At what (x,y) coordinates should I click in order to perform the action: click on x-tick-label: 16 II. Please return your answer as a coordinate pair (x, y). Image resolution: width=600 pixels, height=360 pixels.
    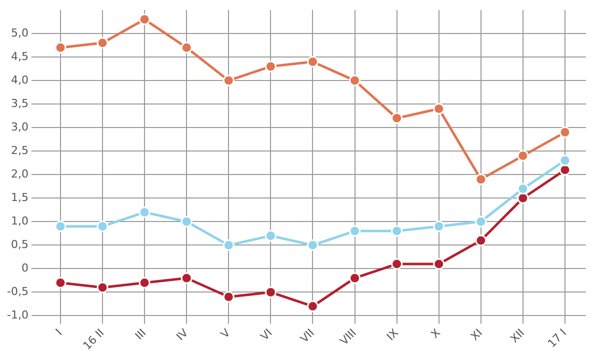
    Looking at the image, I should click on (93, 339).